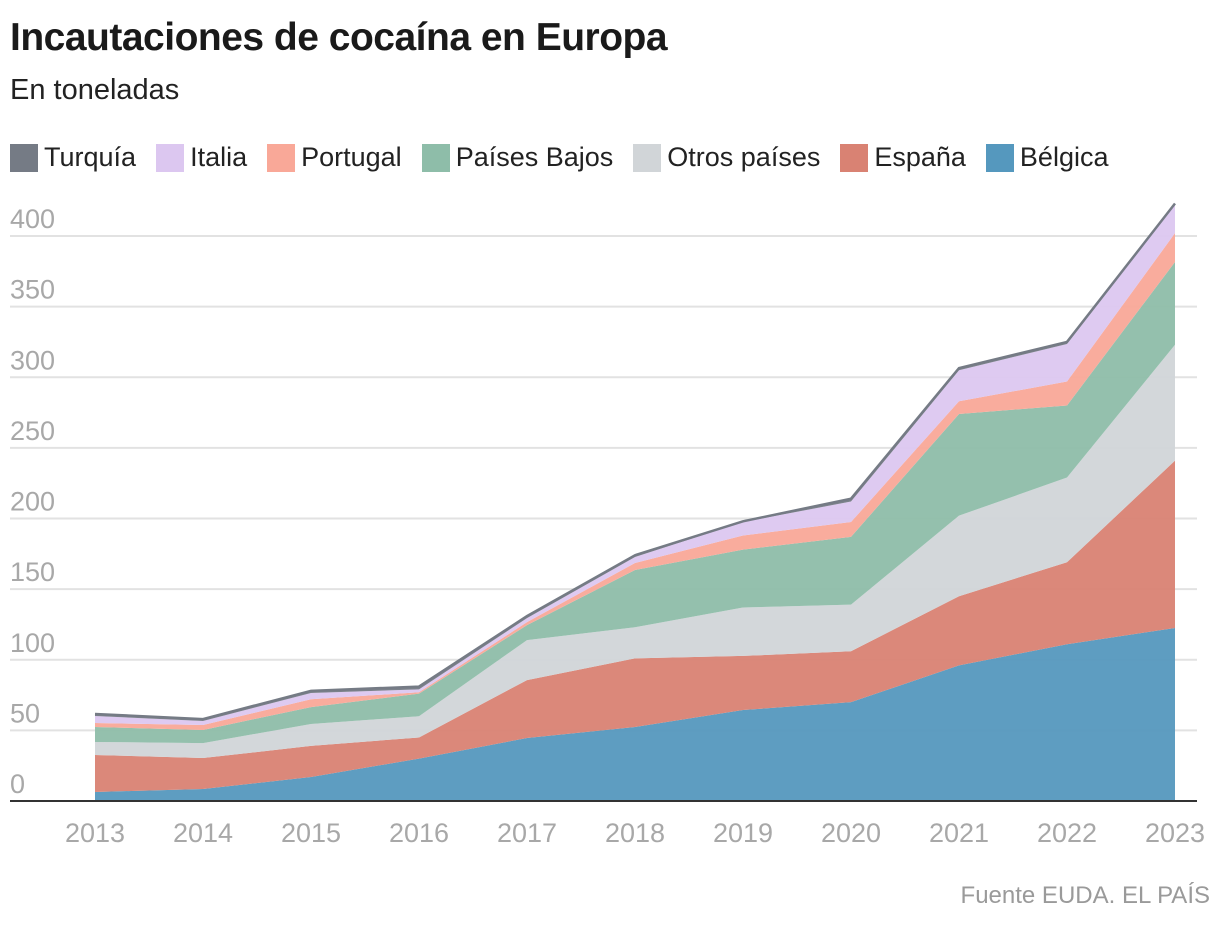  What do you see at coordinates (32, 290) in the screenshot?
I see `y-tick-label: 350` at bounding box center [32, 290].